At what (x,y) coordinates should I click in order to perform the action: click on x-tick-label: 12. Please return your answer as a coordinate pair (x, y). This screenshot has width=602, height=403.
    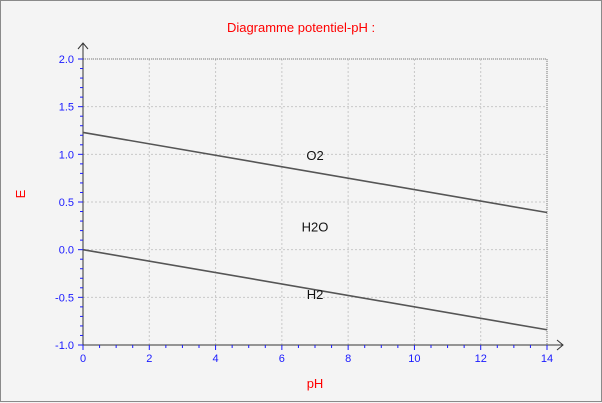
    Looking at the image, I should click on (481, 359).